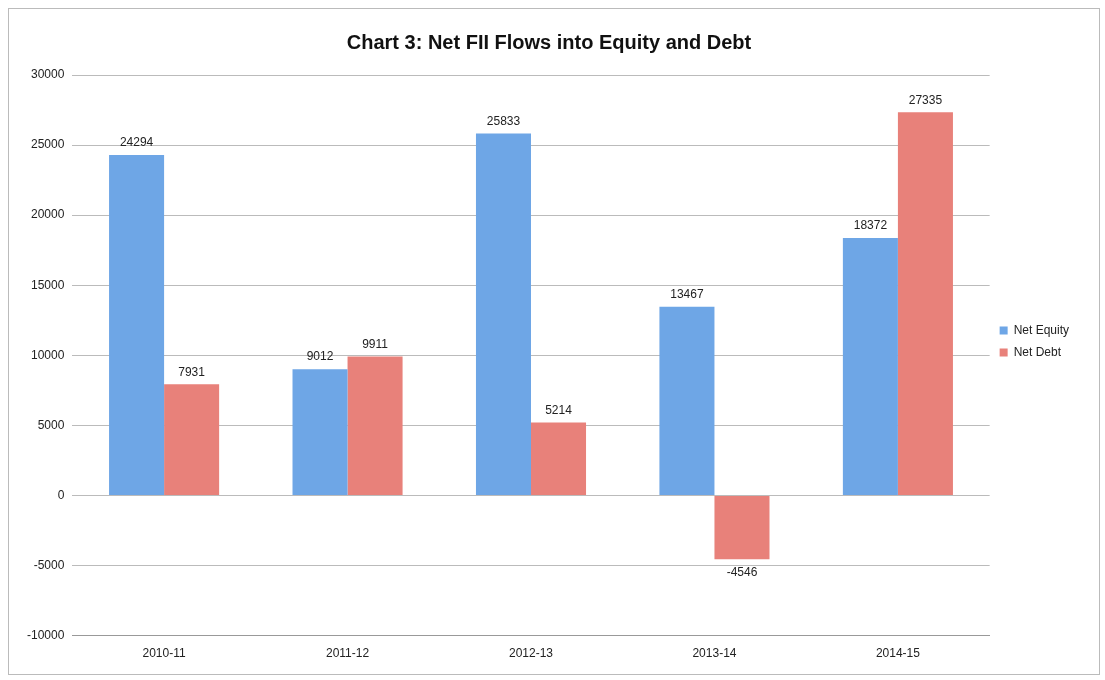 This screenshot has width=1105, height=680. I want to click on data-label: 25833, so click(503, 120).